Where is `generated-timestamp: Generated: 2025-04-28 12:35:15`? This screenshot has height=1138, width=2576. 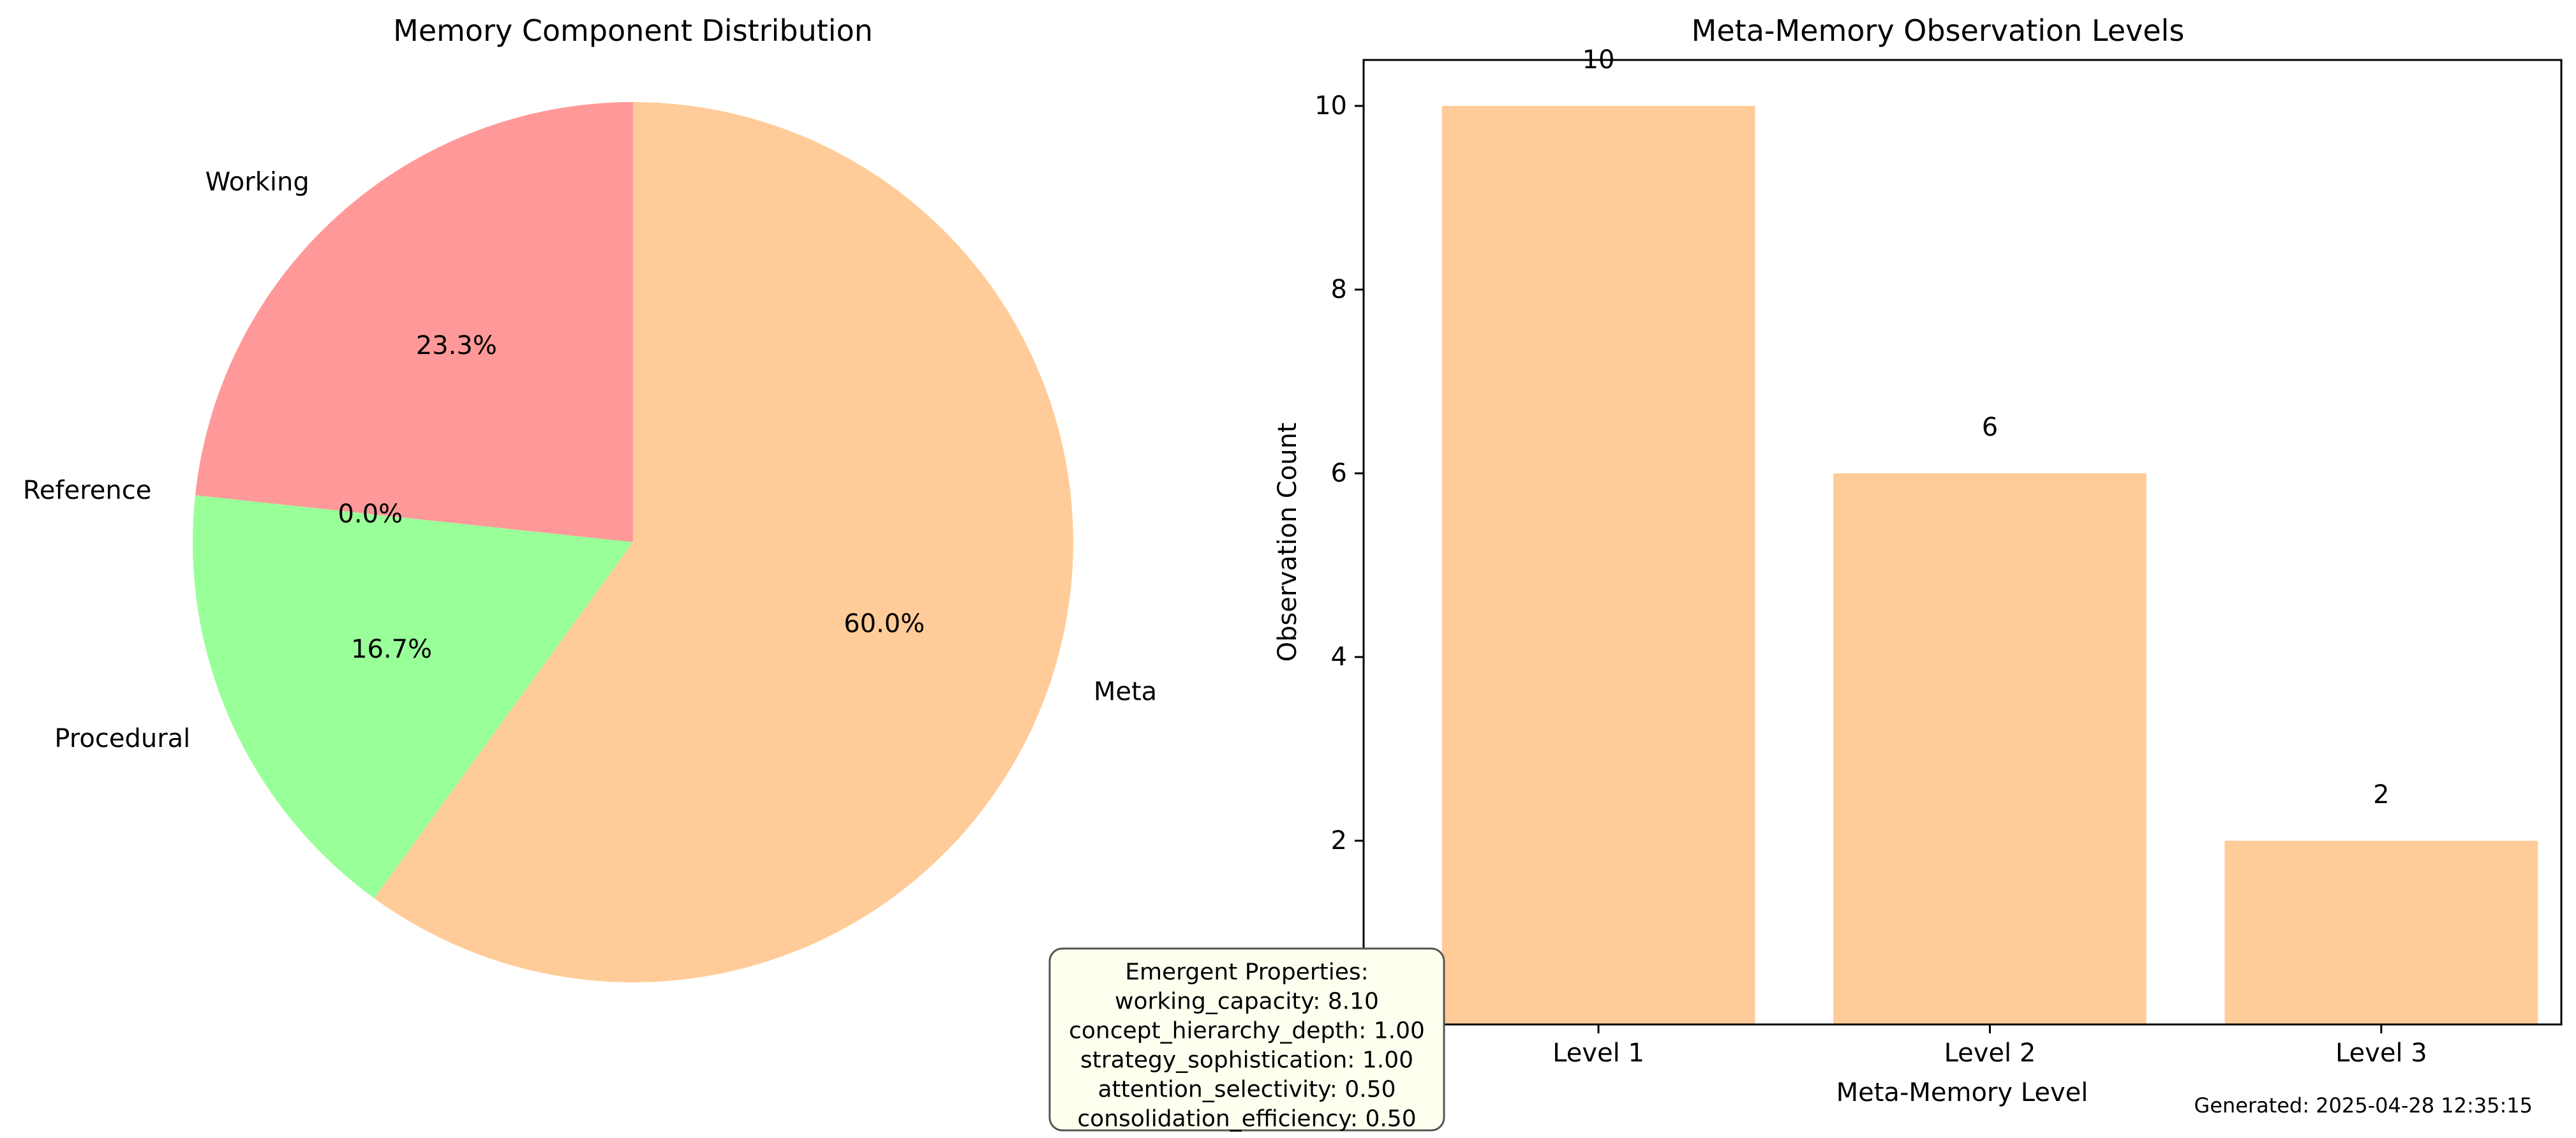 generated-timestamp: Generated: 2025-04-28 12:35:15 is located at coordinates (2363, 1105).